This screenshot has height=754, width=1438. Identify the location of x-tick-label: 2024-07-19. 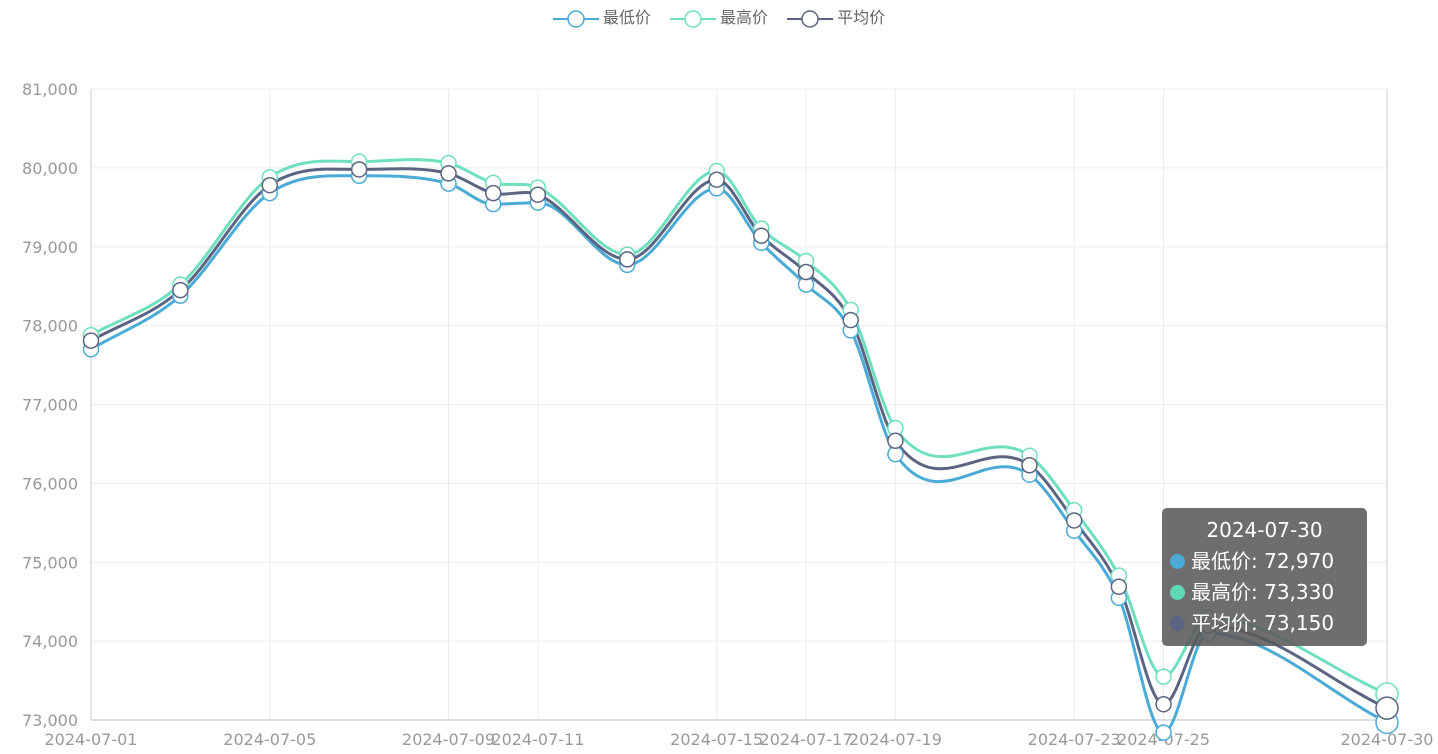
(895, 739).